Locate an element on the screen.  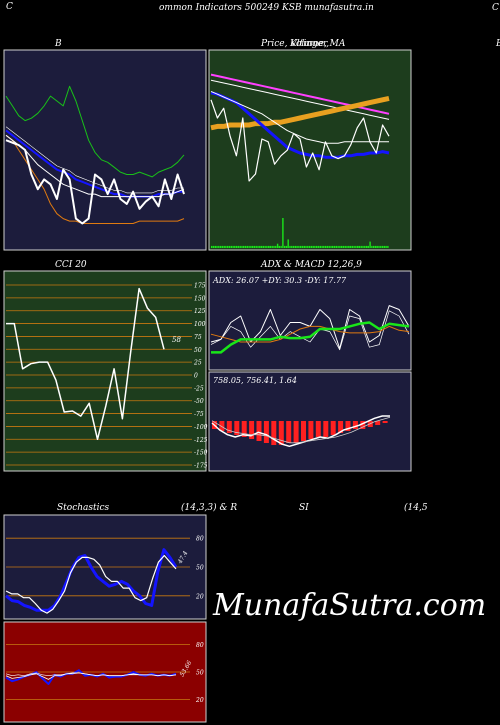
cci-tick-label: -50 is located at coordinates (199, 401).